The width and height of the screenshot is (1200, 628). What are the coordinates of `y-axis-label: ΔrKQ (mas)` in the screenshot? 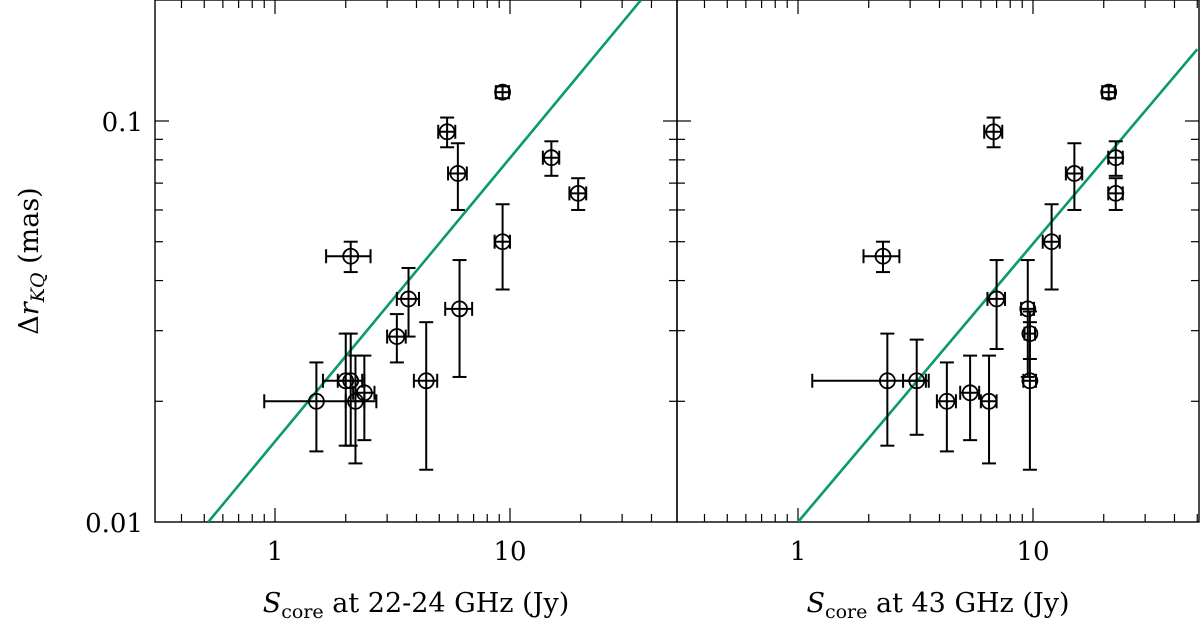 It's located at (31, 260).